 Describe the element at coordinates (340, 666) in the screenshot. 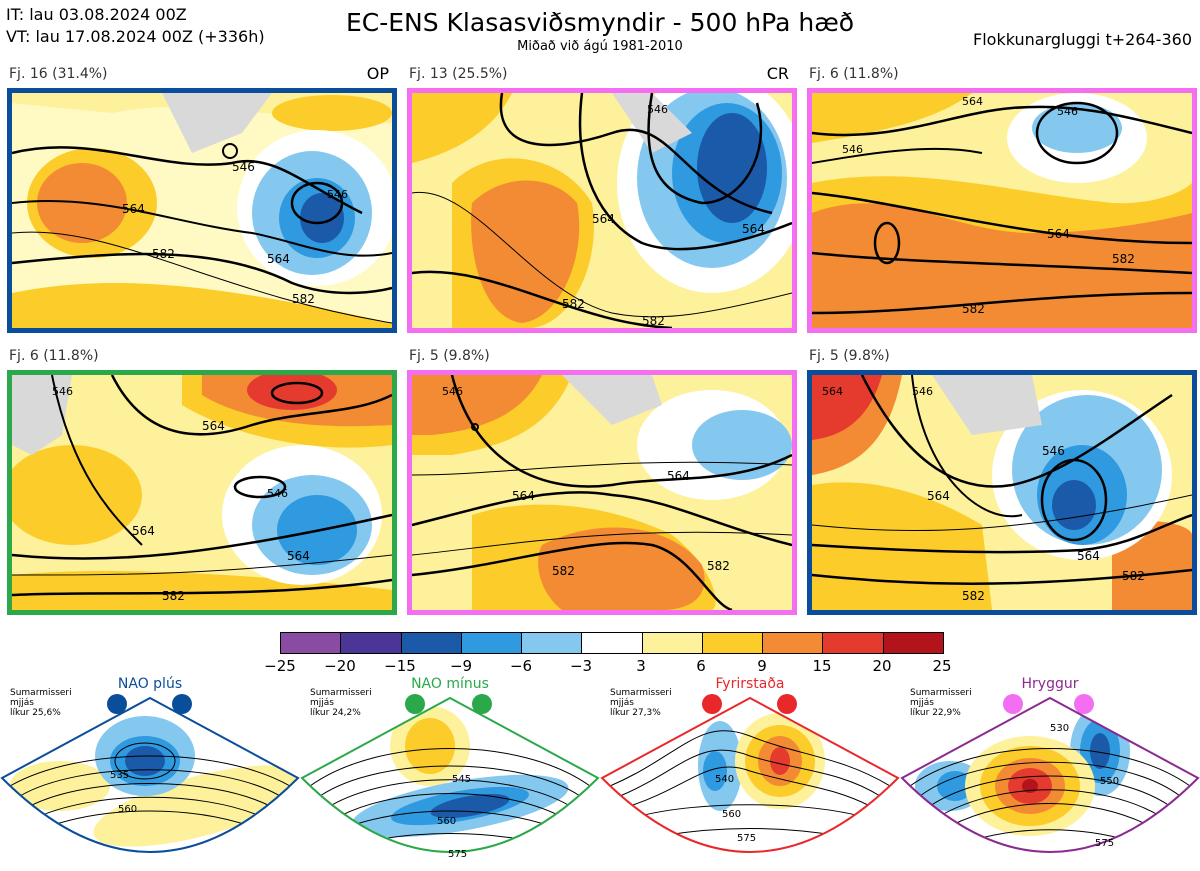

I see `colorbar-tick: −20` at that location.